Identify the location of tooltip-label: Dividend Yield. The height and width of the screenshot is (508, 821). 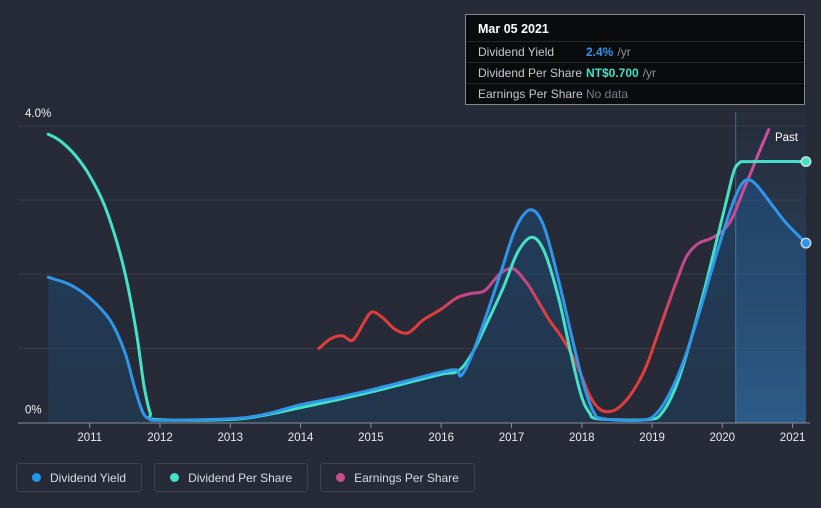
(516, 52).